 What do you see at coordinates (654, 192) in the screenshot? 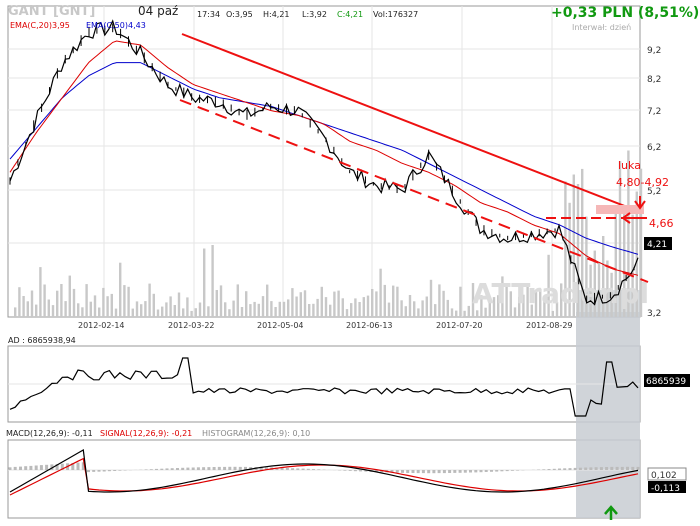
I see `y-tick-label: 5,2` at bounding box center [654, 192].